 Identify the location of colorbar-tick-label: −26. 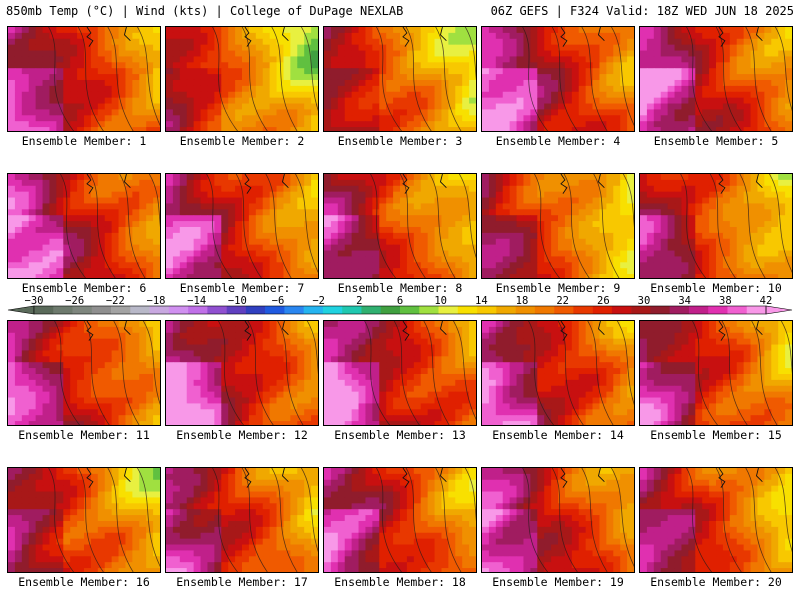
(74, 301).